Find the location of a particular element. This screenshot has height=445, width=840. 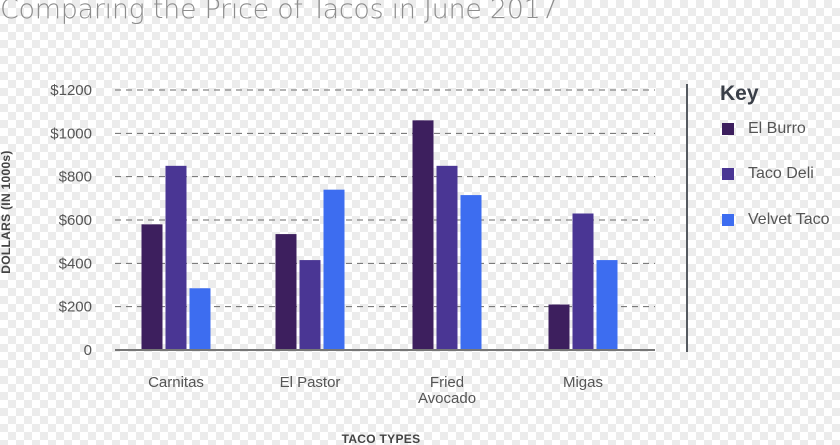

legend-swatch-velvet-taco is located at coordinates (728, 220).